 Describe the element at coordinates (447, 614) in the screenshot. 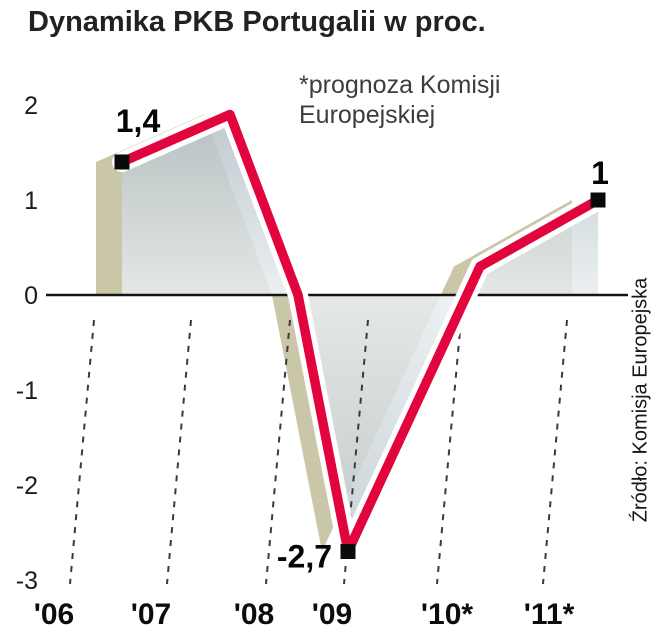

I see `x-tick-label: '10*` at that location.